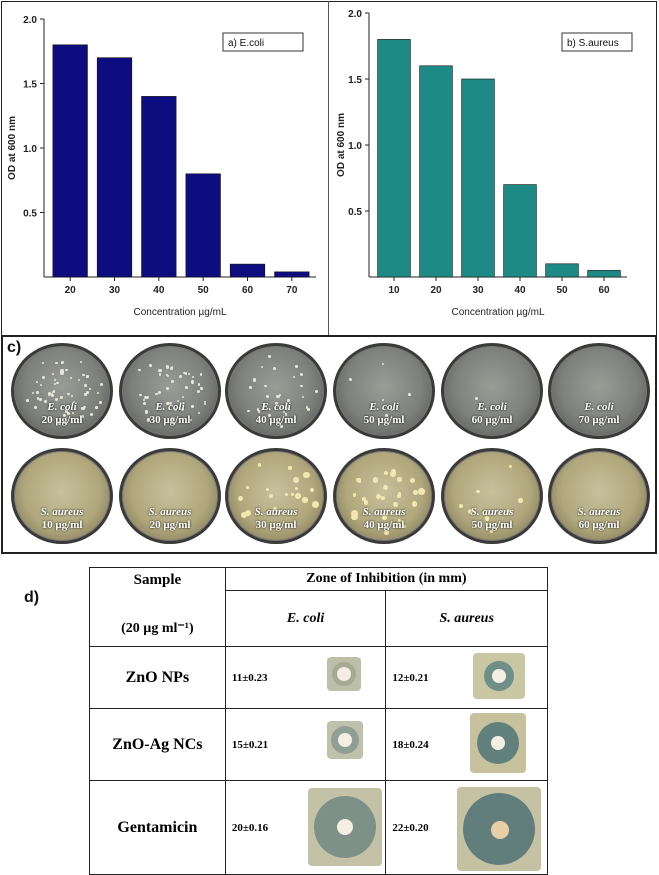 This screenshot has width=659, height=875. I want to click on row-name: Gentamicin, so click(157, 827).